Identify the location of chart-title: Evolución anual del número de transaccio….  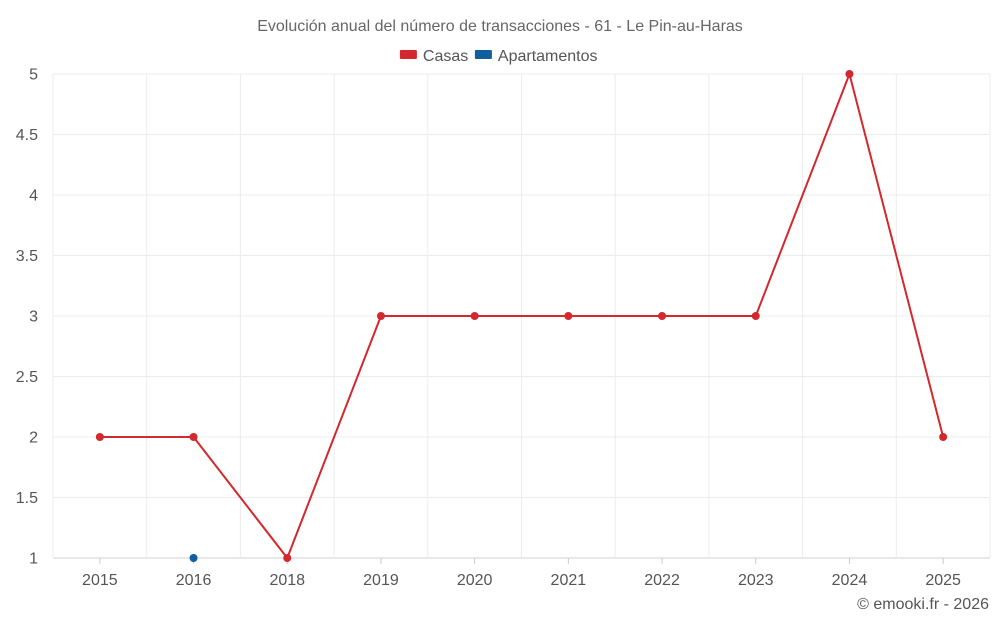
(500, 26).